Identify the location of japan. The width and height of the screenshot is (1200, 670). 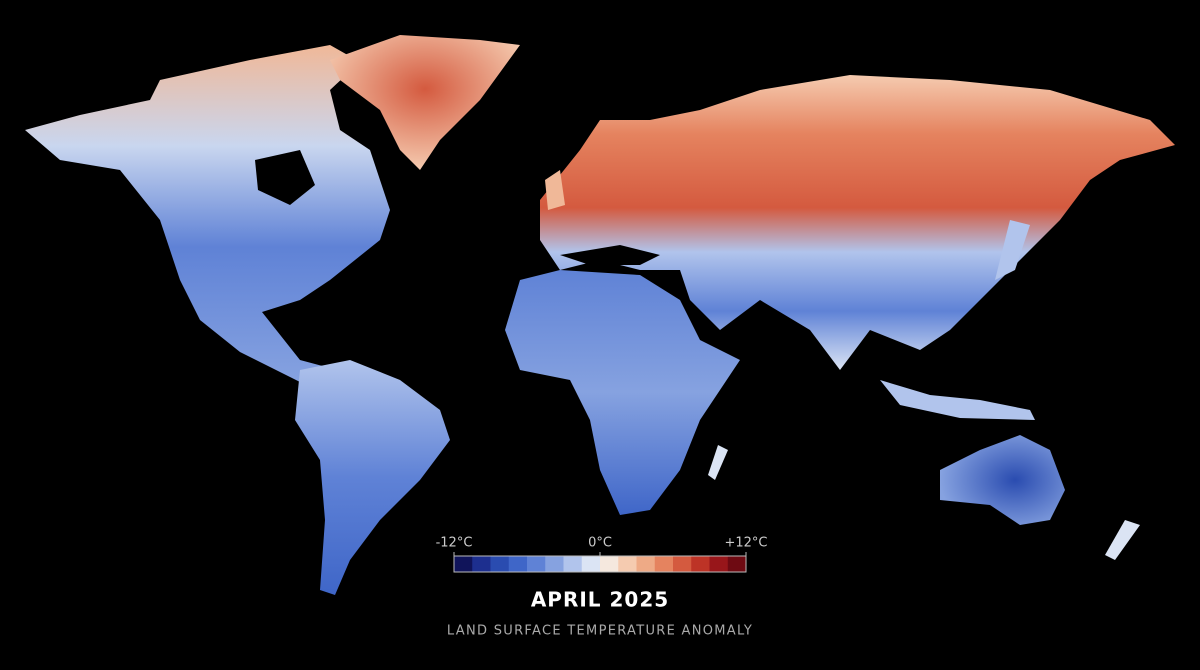
(1012, 250).